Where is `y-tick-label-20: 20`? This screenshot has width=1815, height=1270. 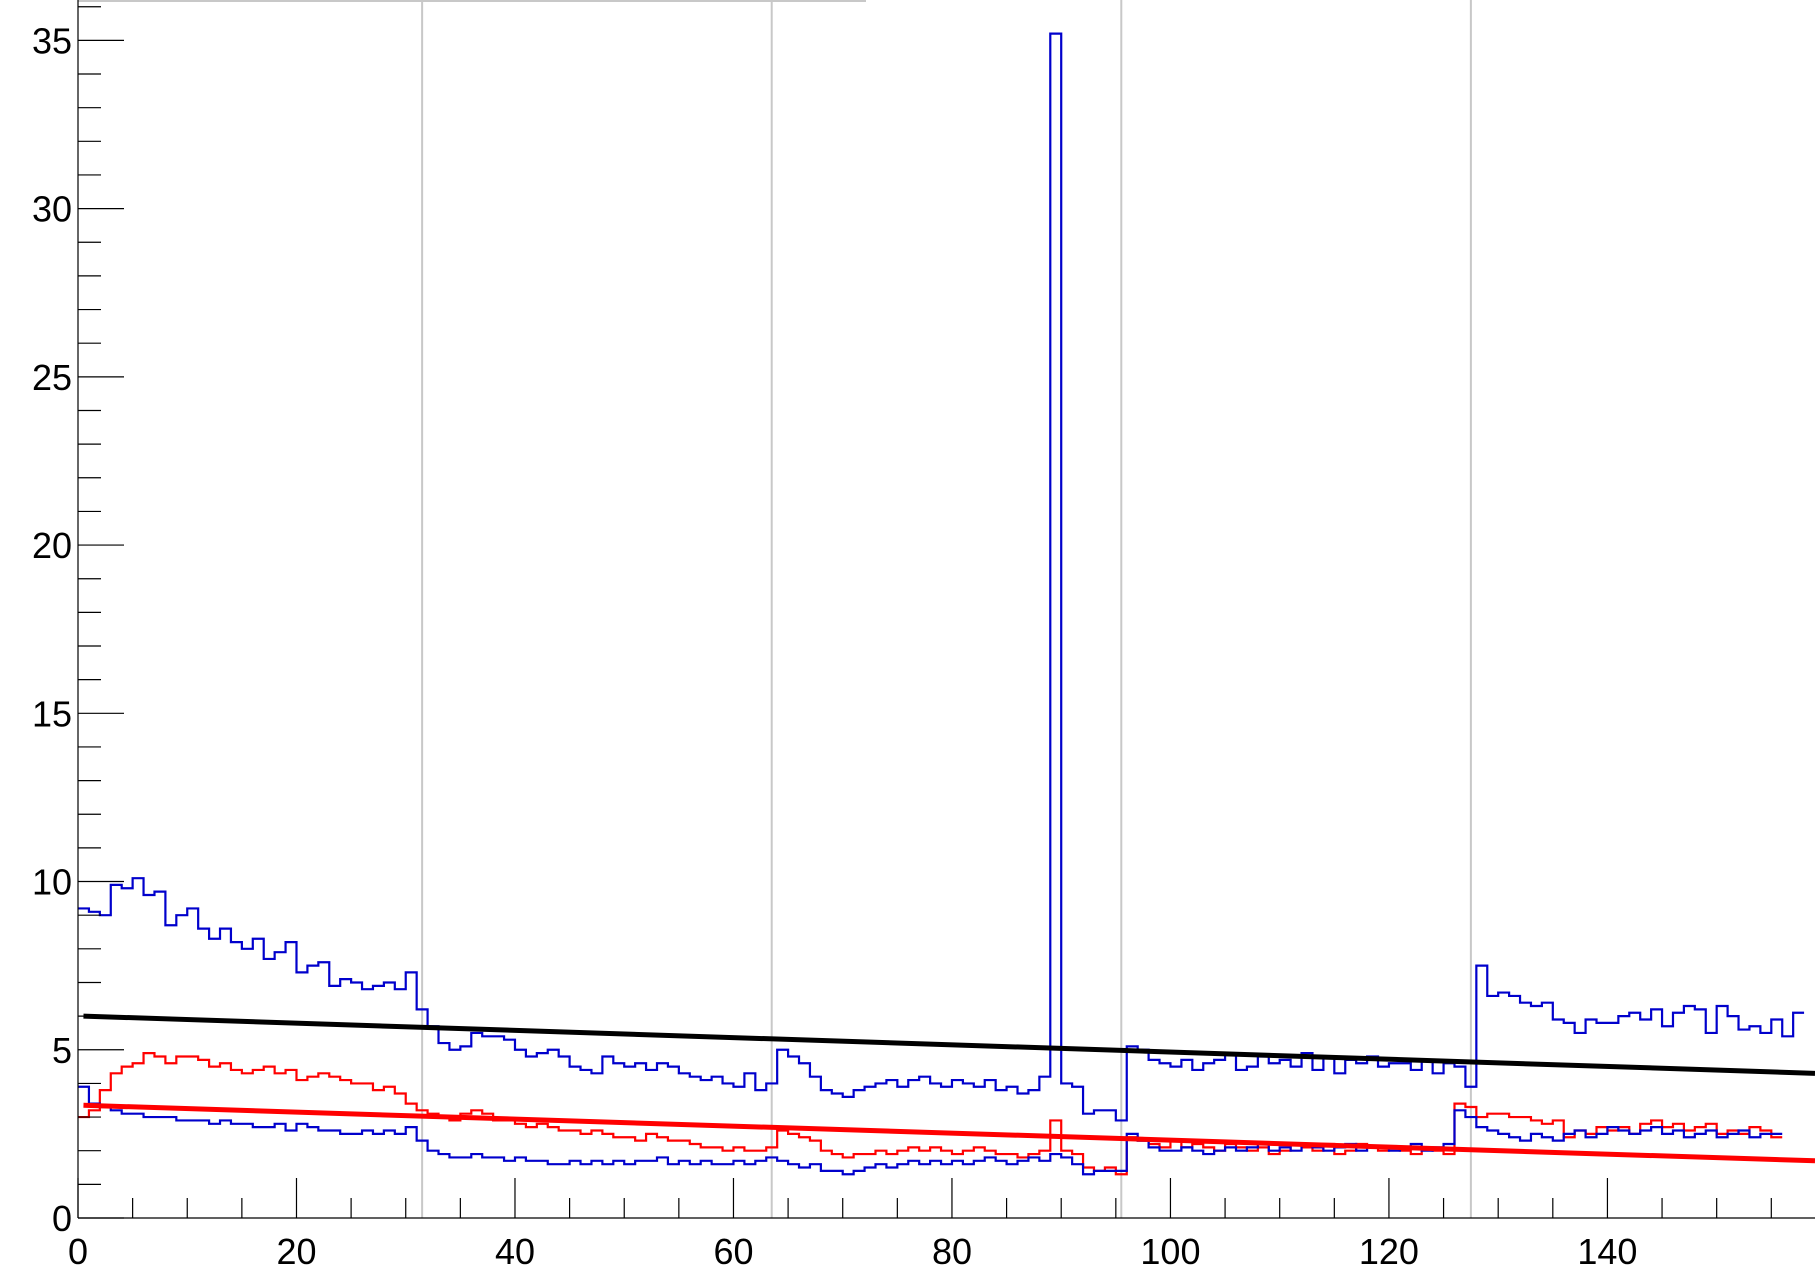
y-tick-label-20: 20 is located at coordinates (52, 545).